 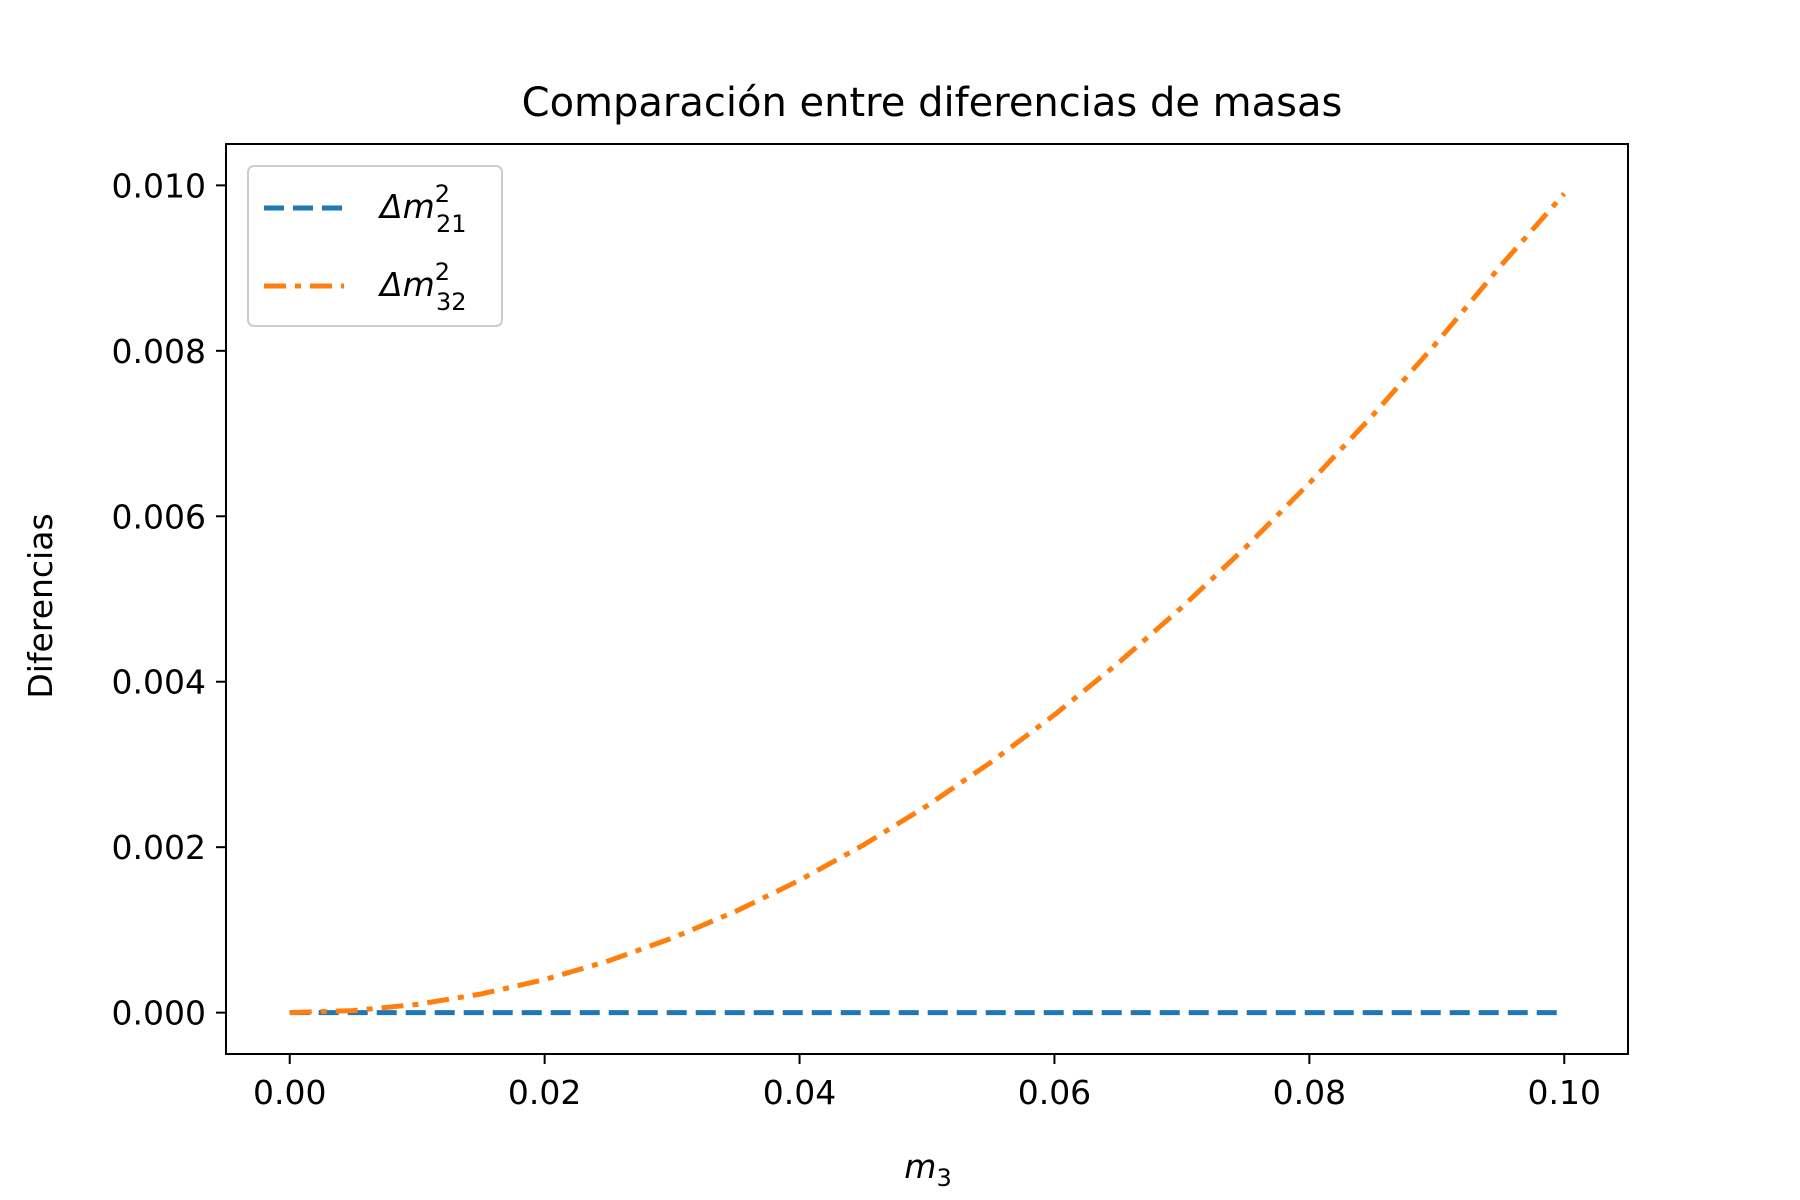 I want to click on y-tick-label: 0.002, so click(x=159, y=847).